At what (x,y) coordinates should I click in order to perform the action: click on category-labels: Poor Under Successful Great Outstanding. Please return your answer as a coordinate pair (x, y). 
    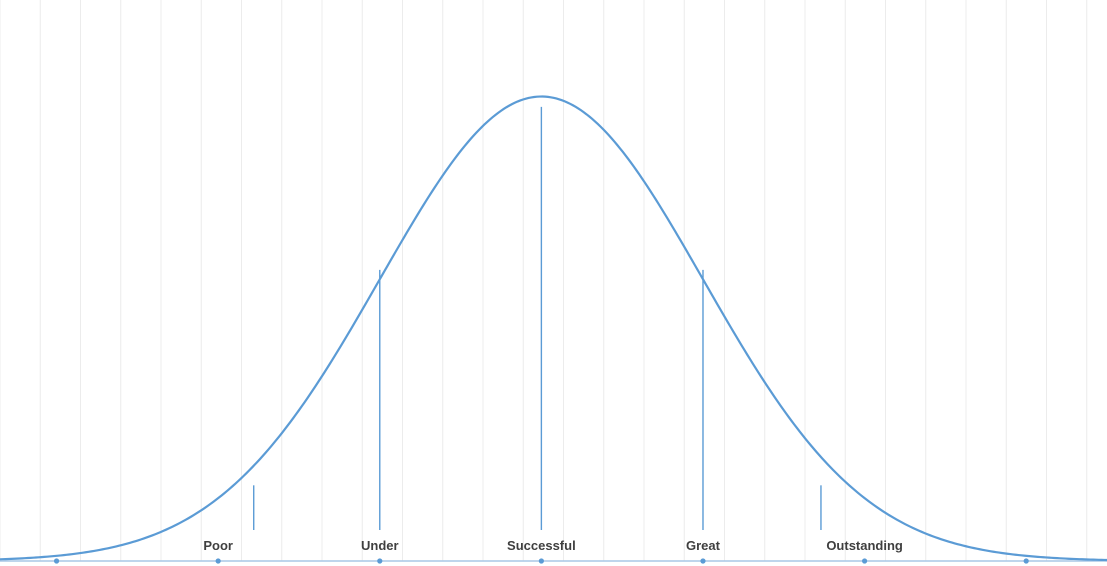
    Looking at the image, I should click on (553, 545).